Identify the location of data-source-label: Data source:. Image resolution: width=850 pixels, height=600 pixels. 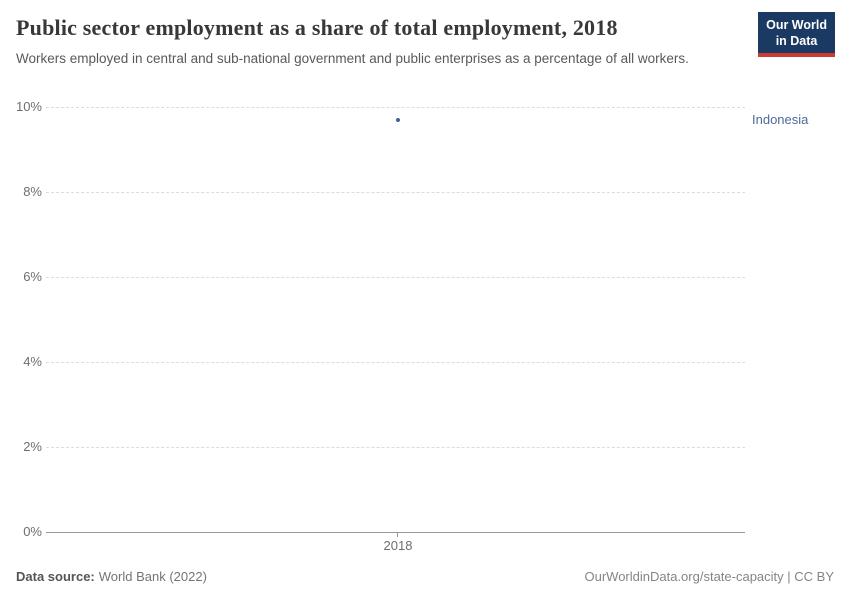
(55, 576).